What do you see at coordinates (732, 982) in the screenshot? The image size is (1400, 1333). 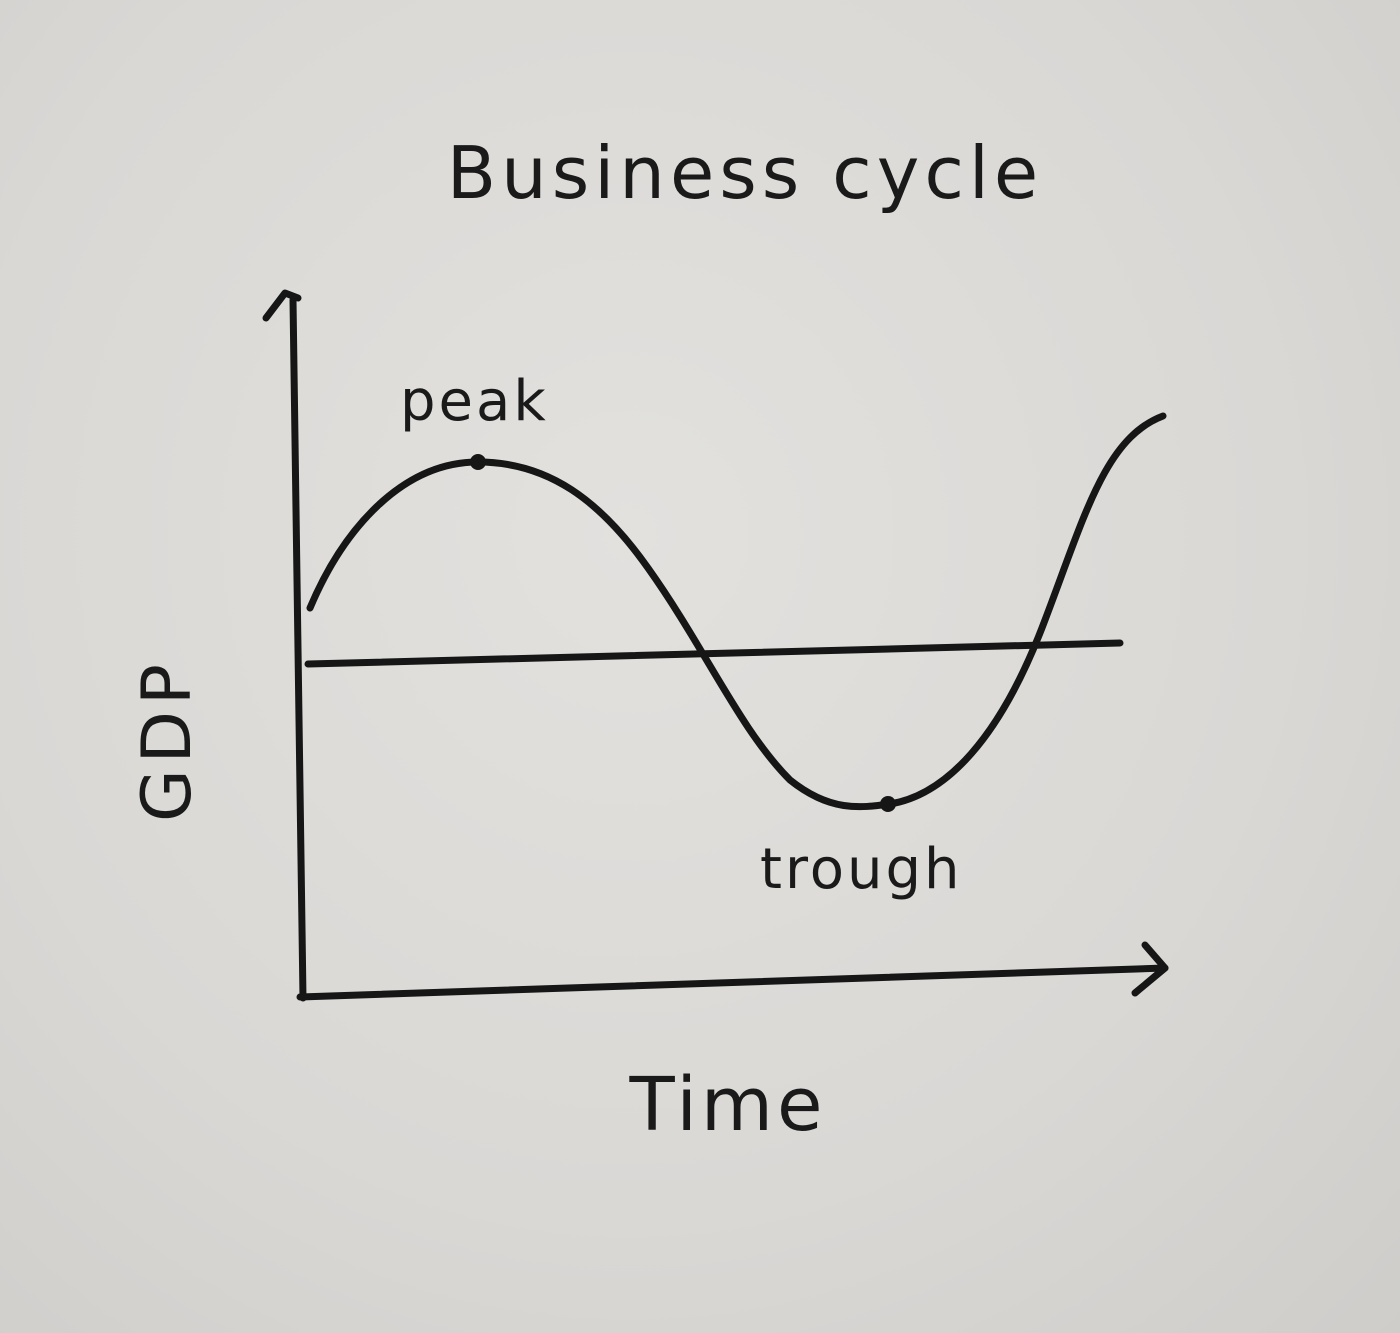 I see `x-axis-line` at bounding box center [732, 982].